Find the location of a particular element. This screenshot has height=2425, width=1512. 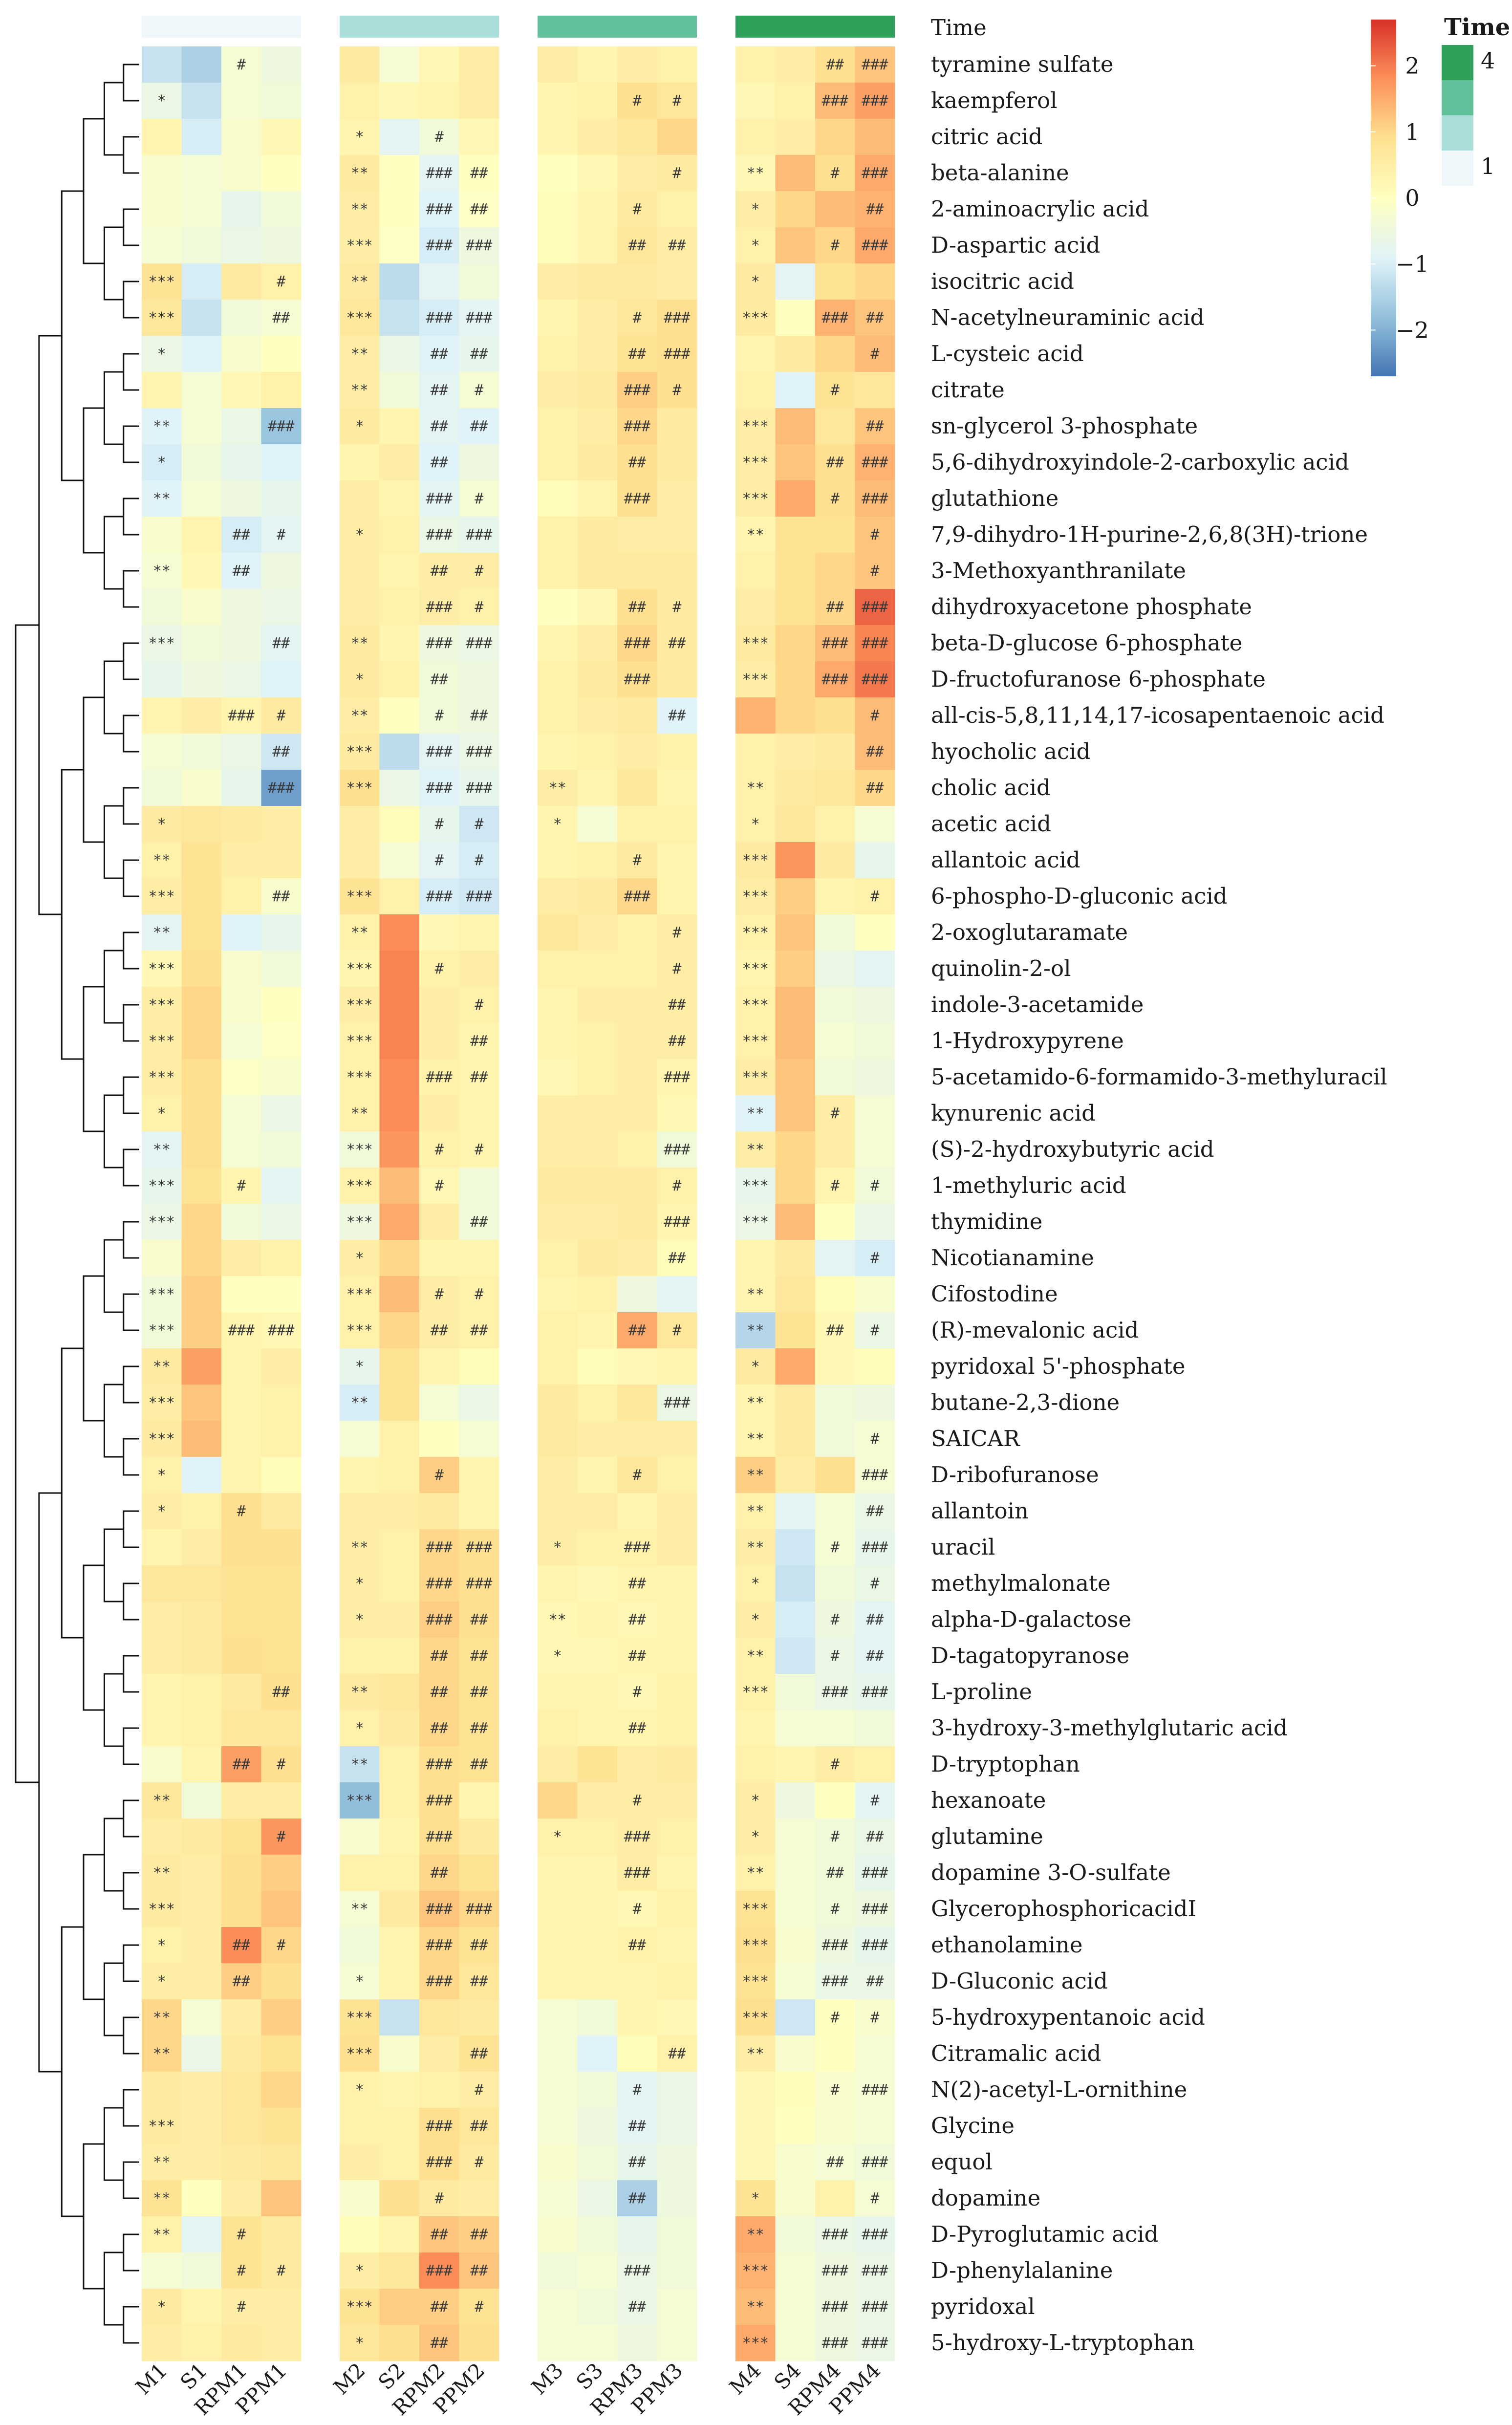

row-label: 5-hydroxy-L-tryptophan is located at coordinates (1062, 2343).